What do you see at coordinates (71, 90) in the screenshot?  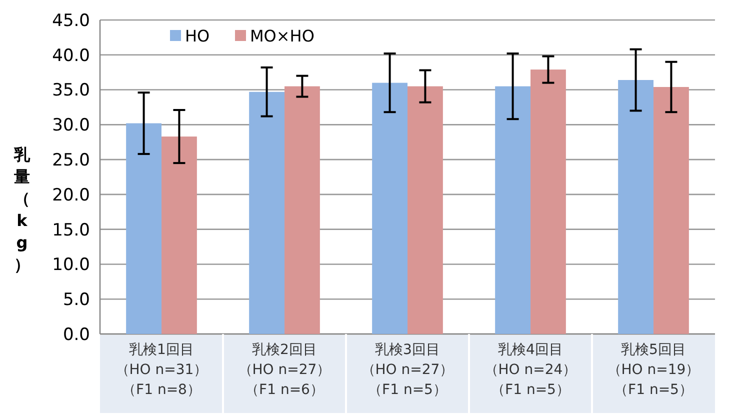 I see `y-tick-label: 35.0` at bounding box center [71, 90].